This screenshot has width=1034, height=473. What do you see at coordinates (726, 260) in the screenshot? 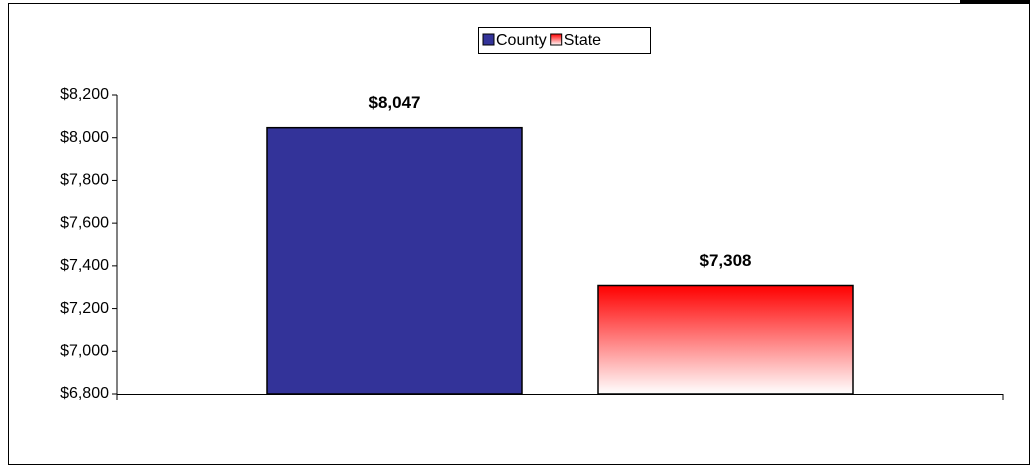
I see `value-label: $7,308` at bounding box center [726, 260].